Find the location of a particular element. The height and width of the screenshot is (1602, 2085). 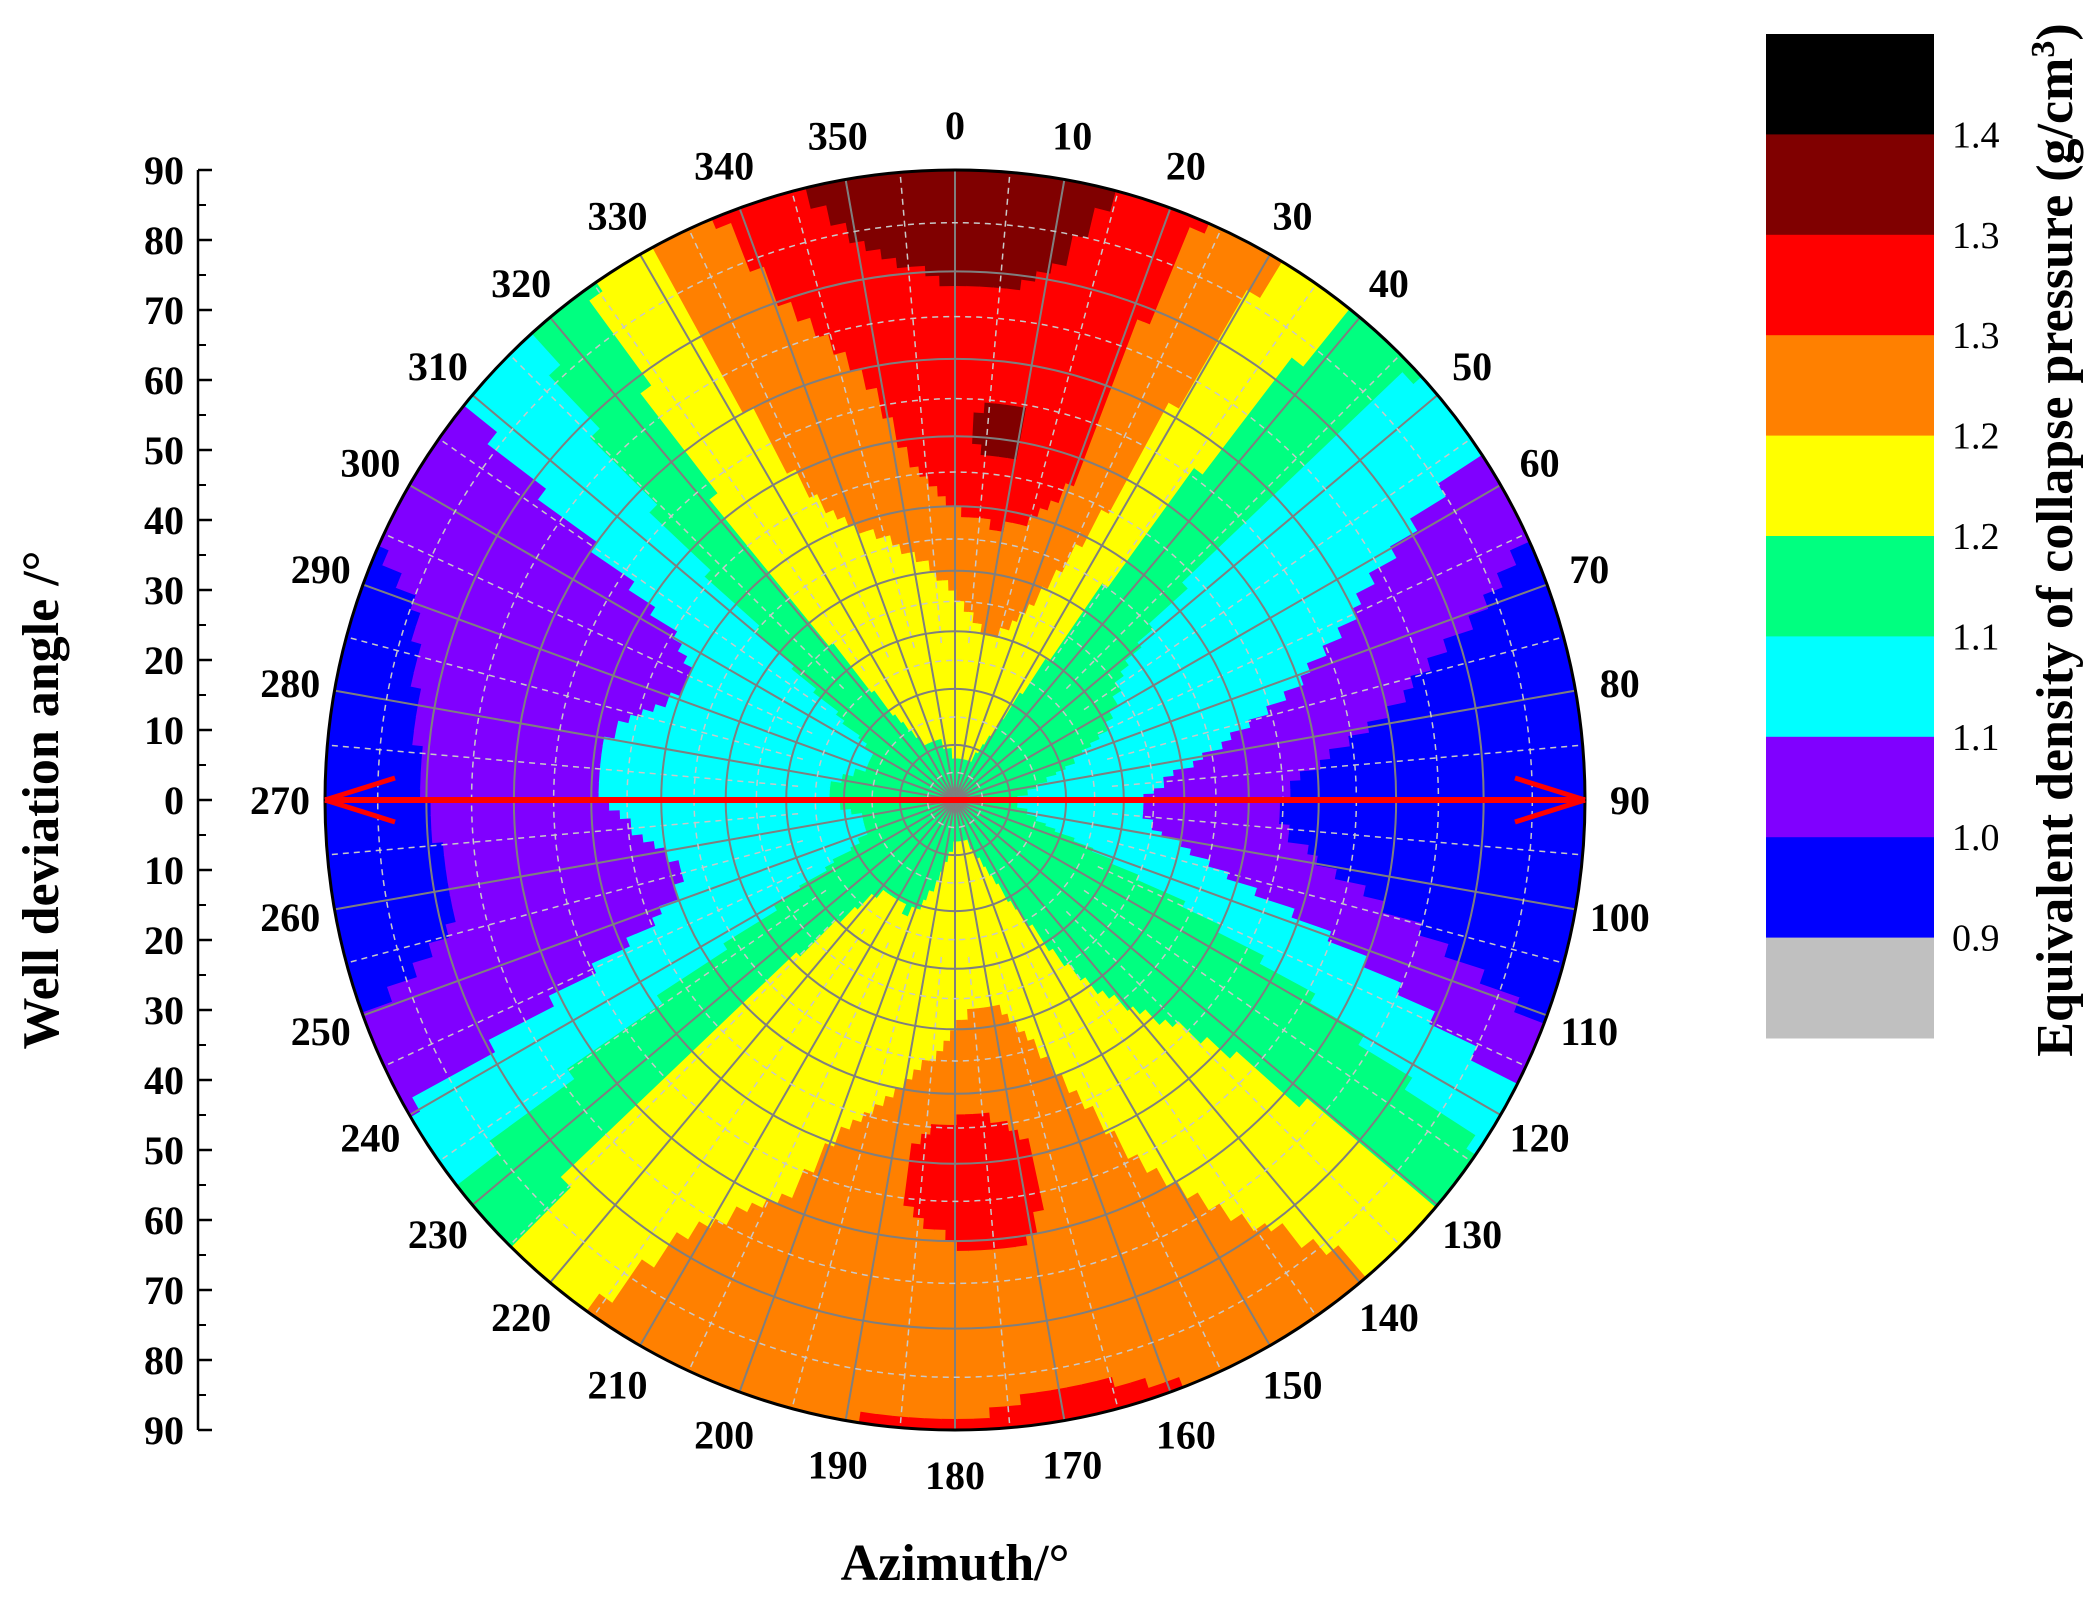

azimuth-tick-label: 90 is located at coordinates (1630, 800).